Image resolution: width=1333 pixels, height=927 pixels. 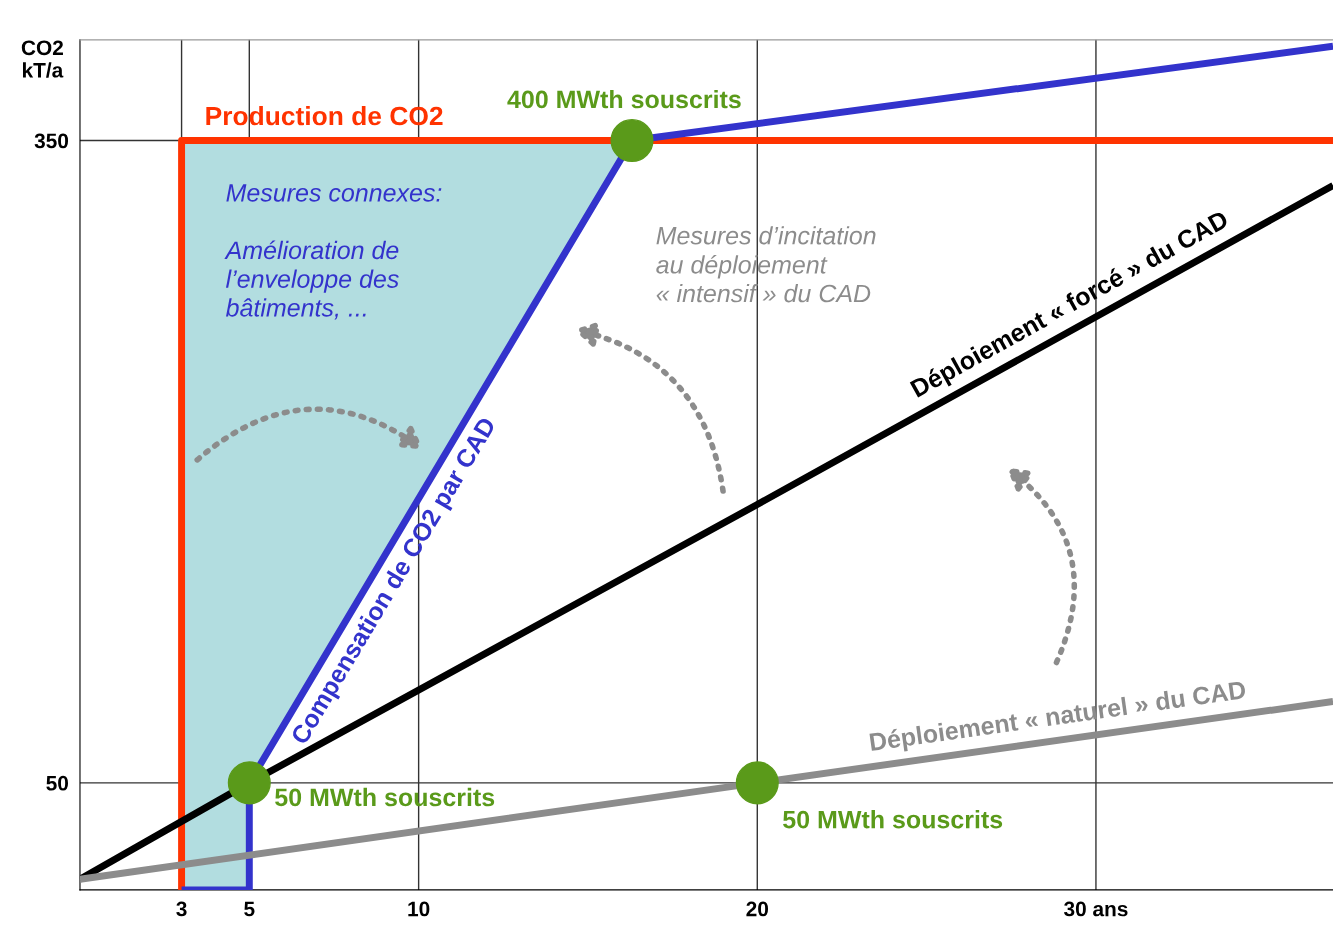 What do you see at coordinates (42, 59) in the screenshot?
I see `y-axis-title: CO2 kT/a` at bounding box center [42, 59].